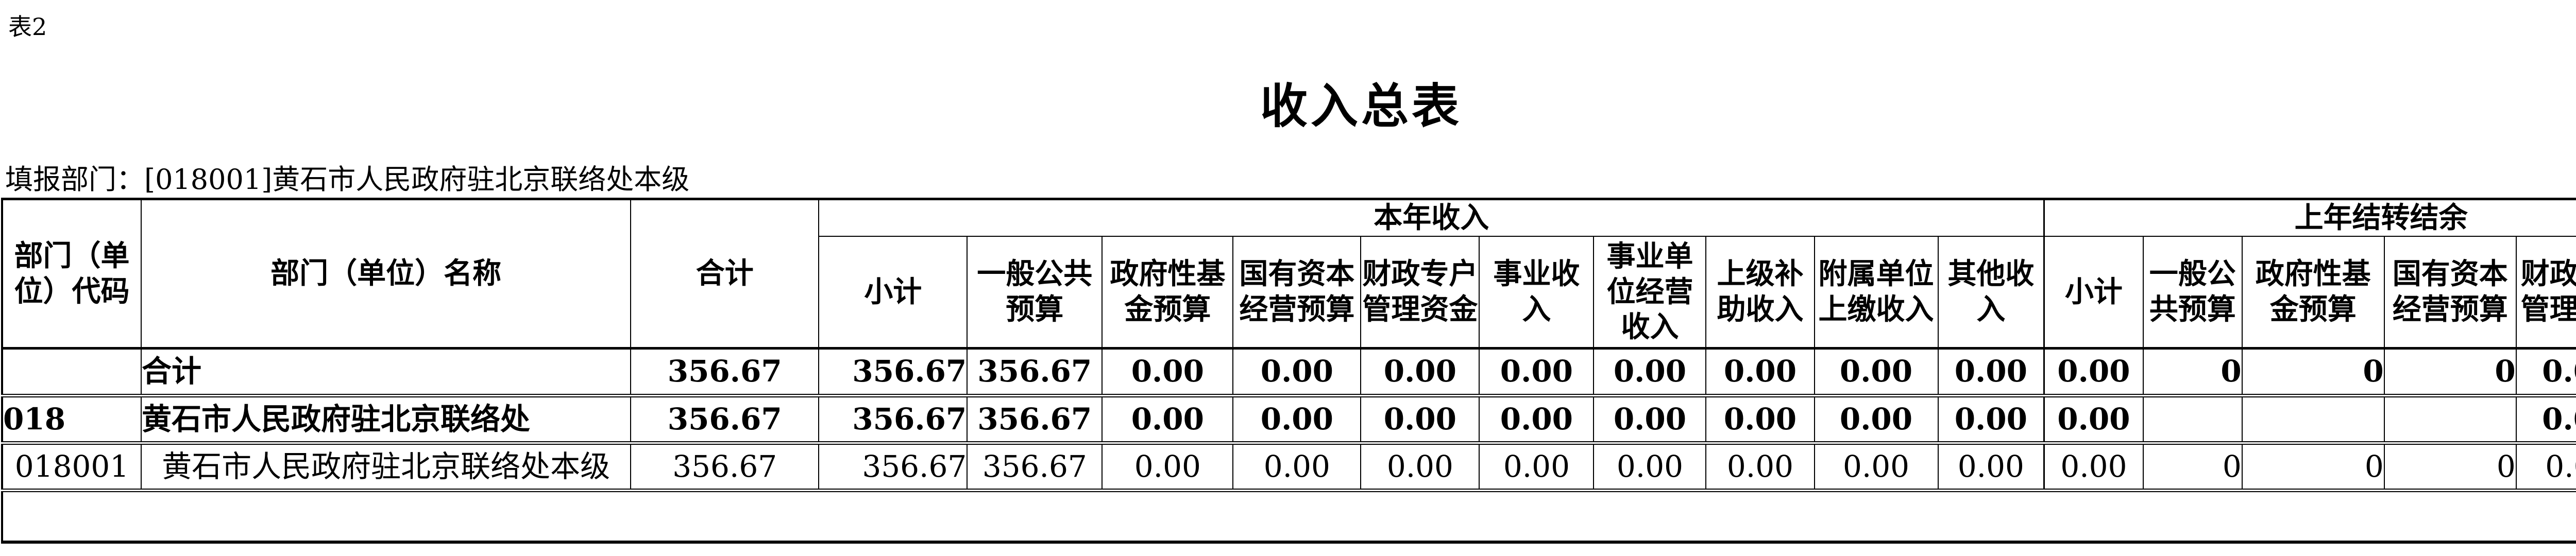 The height and width of the screenshot is (556, 2576). What do you see at coordinates (1361, 106) in the screenshot?
I see `page-title: 收入总表` at bounding box center [1361, 106].